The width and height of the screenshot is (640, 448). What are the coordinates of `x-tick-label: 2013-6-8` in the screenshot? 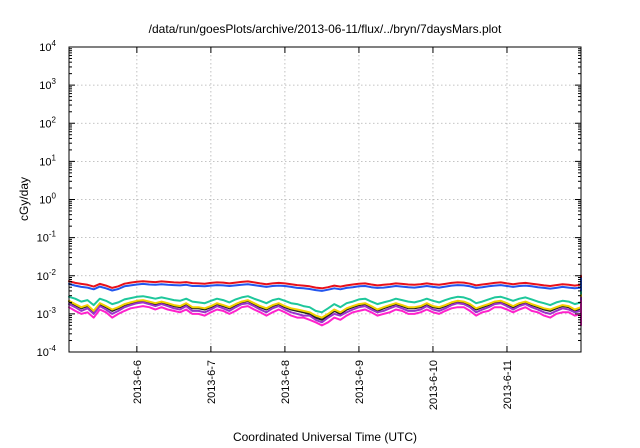 It's located at (286, 382).